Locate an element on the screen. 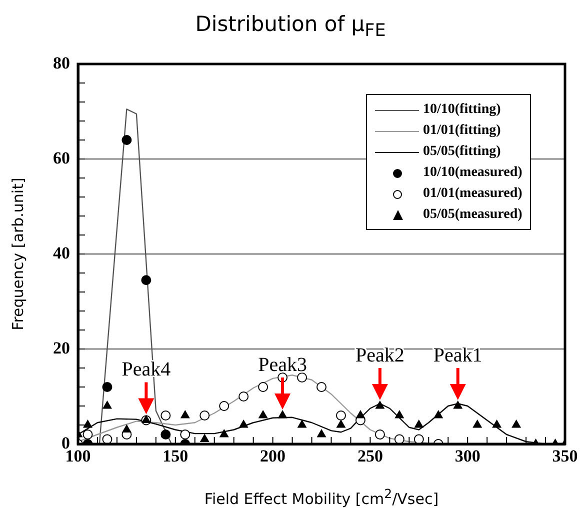  y-tick-label: 80 is located at coordinates (61, 62).